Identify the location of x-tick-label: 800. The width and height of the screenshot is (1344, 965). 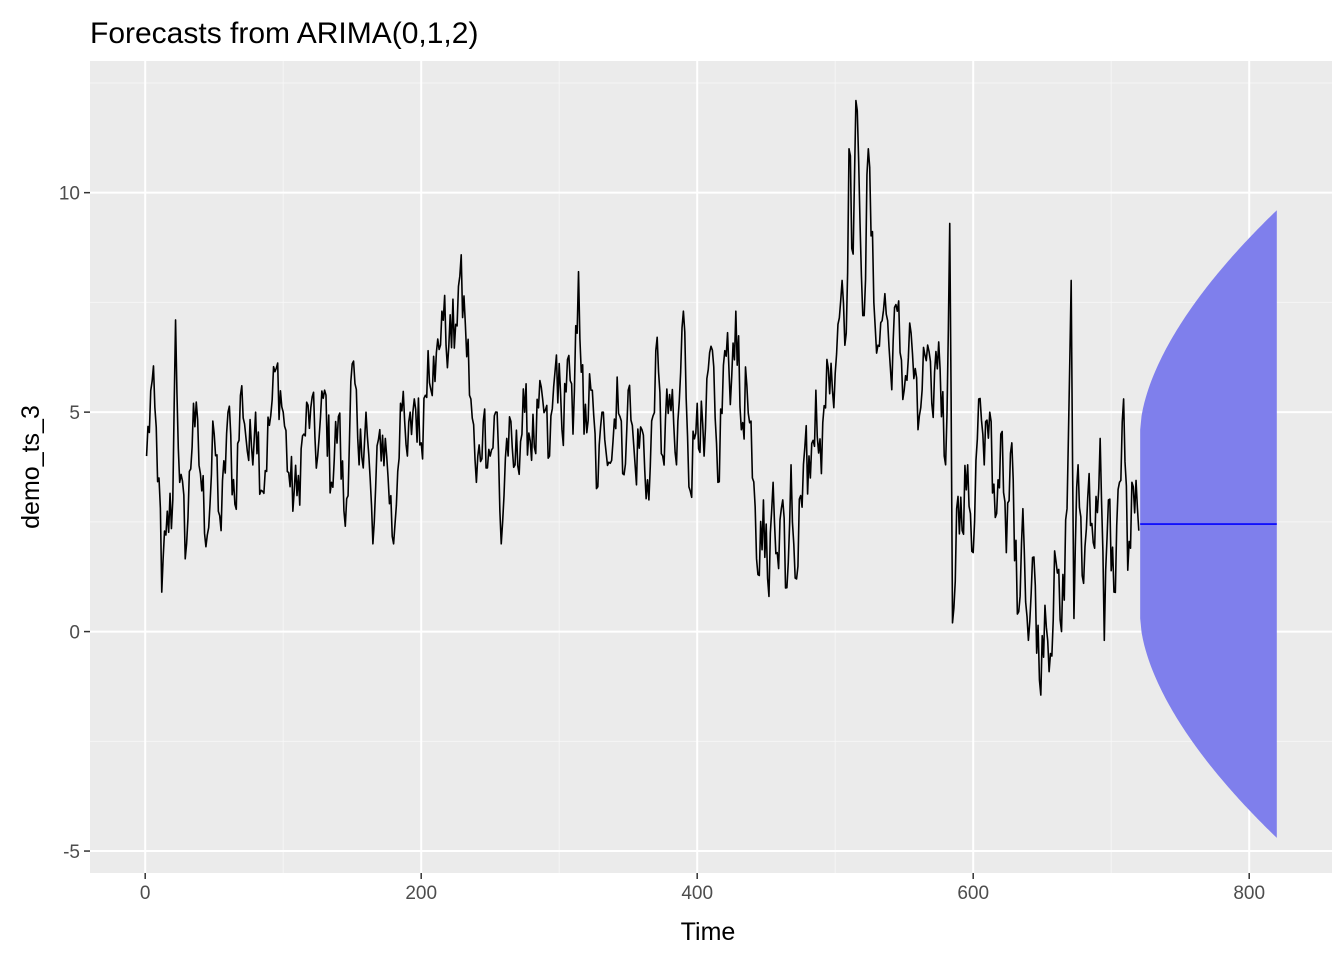
(1249, 893).